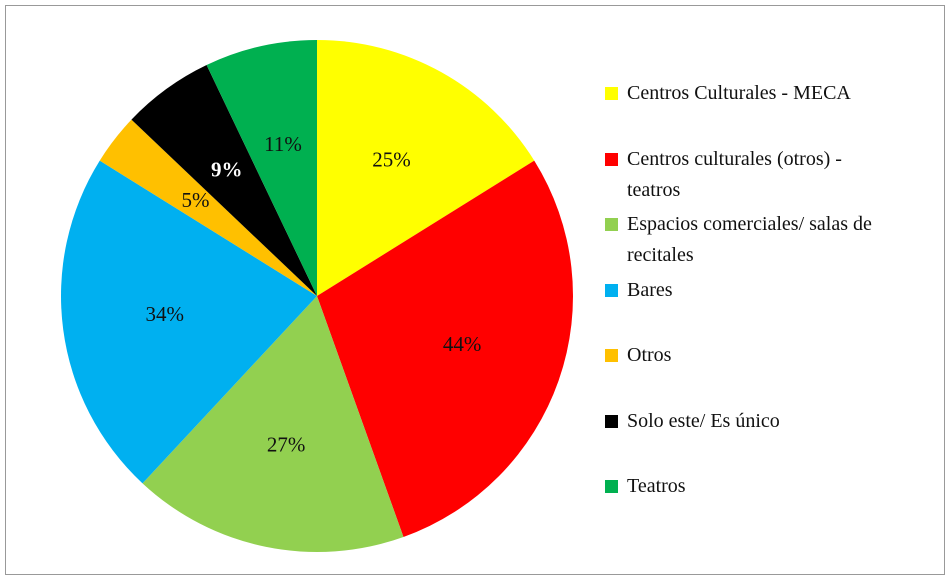 The height and width of the screenshot is (580, 950). Describe the element at coordinates (734, 174) in the screenshot. I see `legend-label: Centros culturales (otros) - teatros` at that location.